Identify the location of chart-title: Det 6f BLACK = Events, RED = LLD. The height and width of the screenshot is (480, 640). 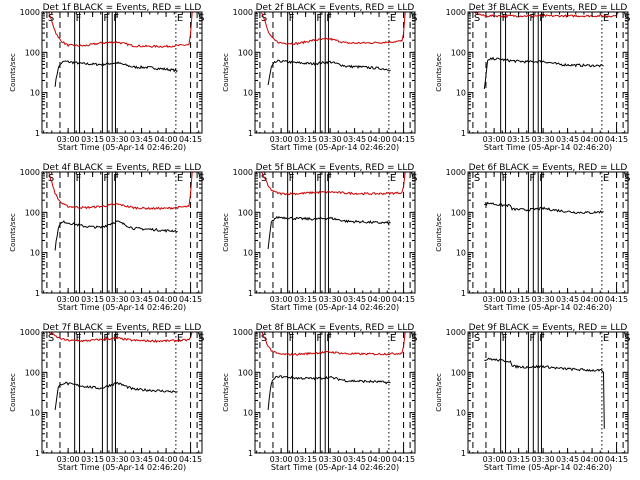
(548, 168).